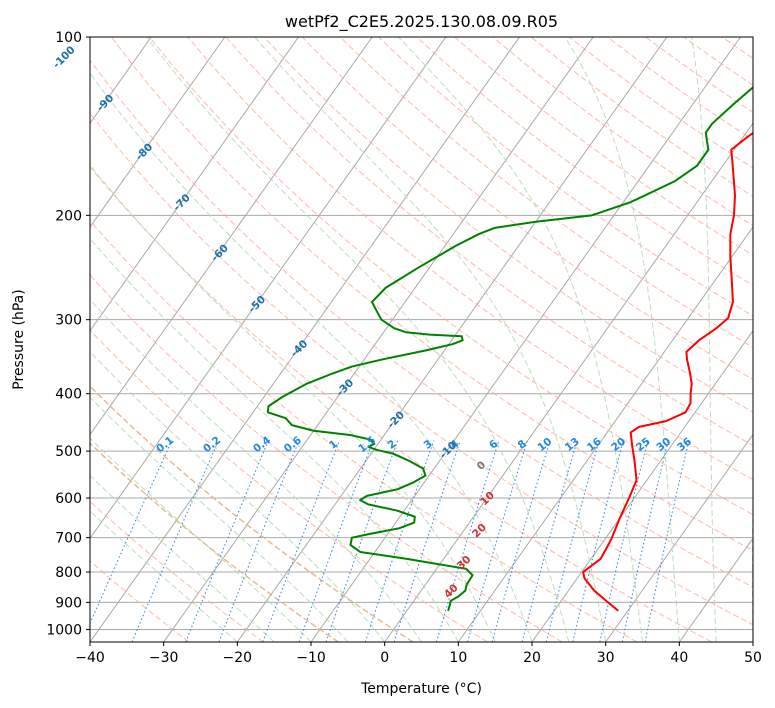 This screenshot has height=708, width=775. Describe the element at coordinates (68, 603) in the screenshot. I see `y-tick-label: 900` at that location.